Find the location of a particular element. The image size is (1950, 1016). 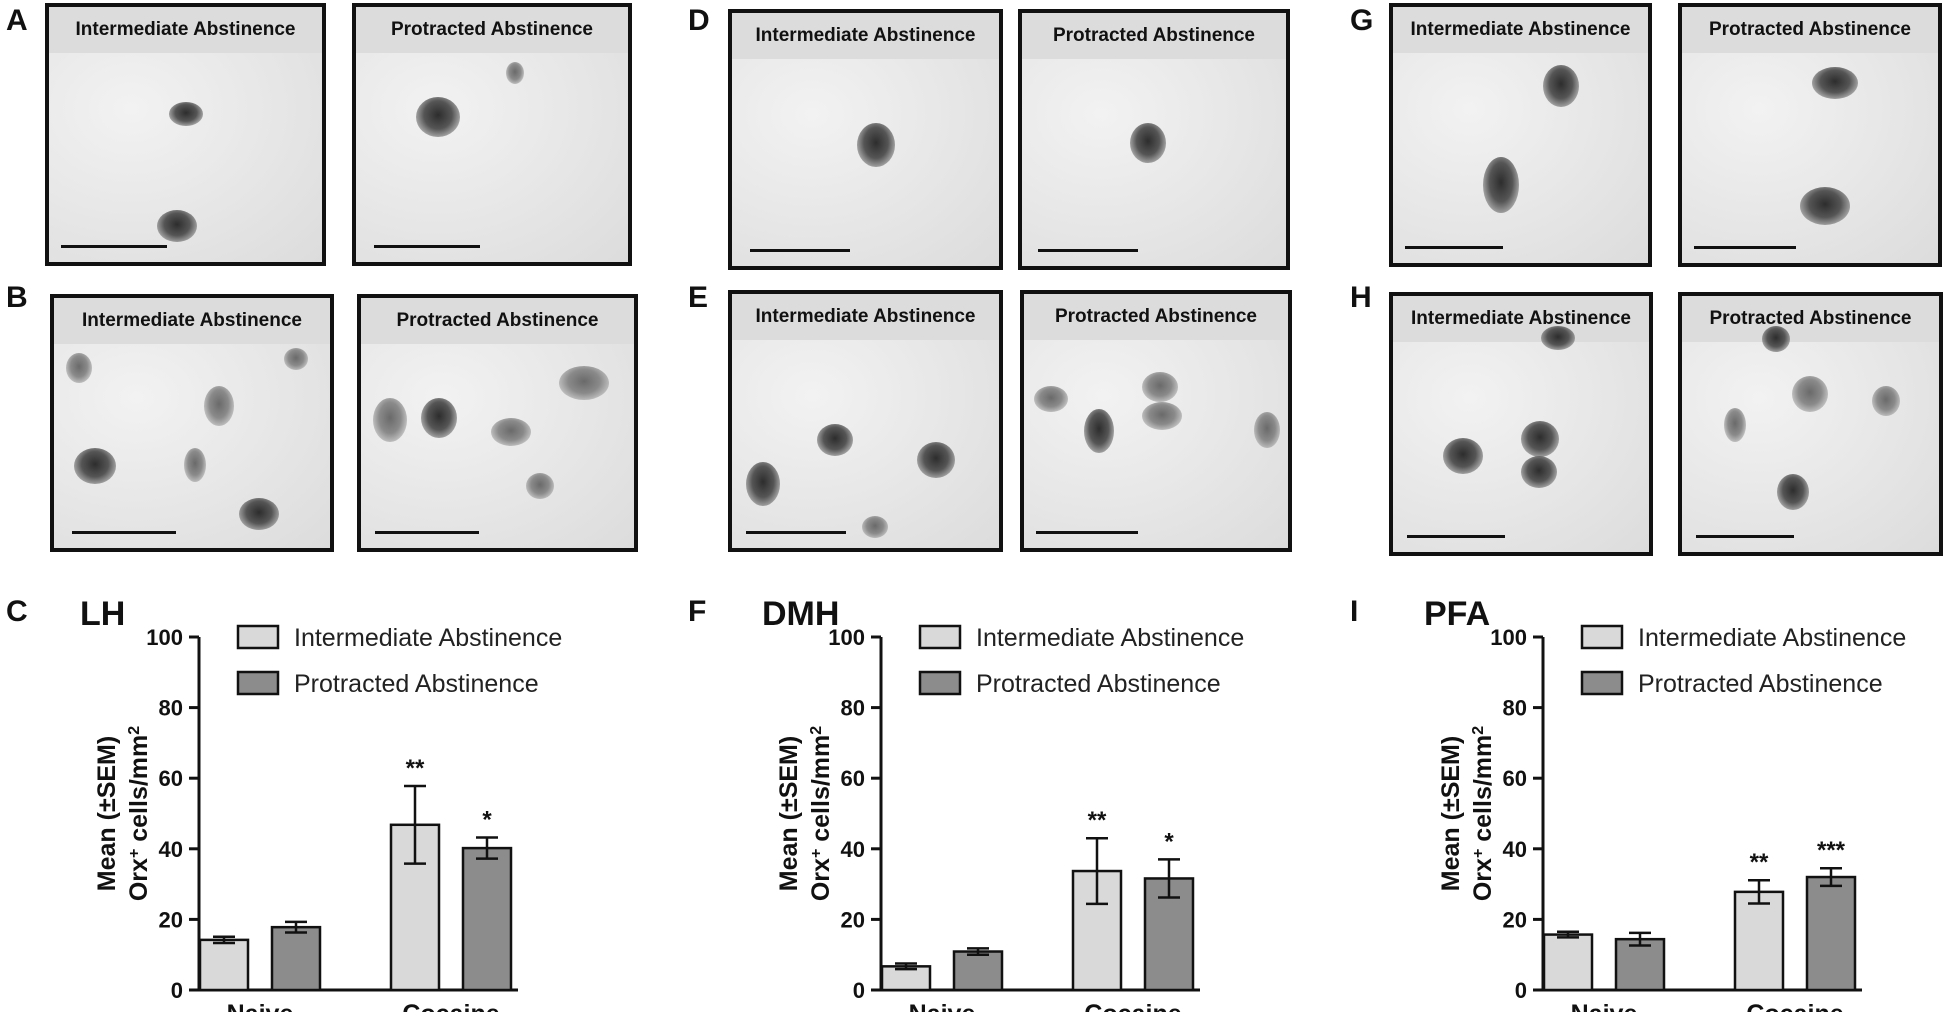

panel-letter-d: D is located at coordinates (699, 20).